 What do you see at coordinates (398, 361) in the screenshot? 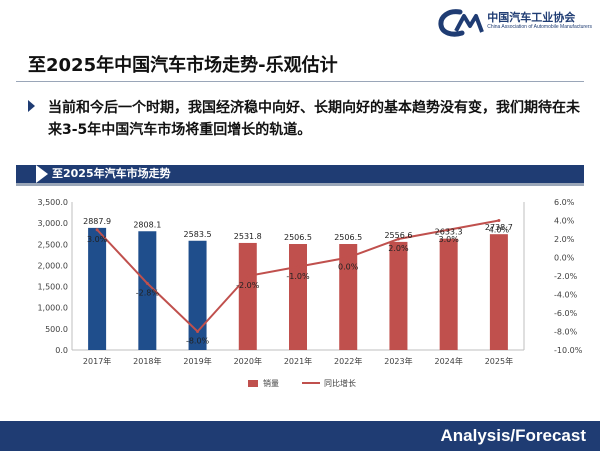
I see `x-tick-label: 2023年` at bounding box center [398, 361].